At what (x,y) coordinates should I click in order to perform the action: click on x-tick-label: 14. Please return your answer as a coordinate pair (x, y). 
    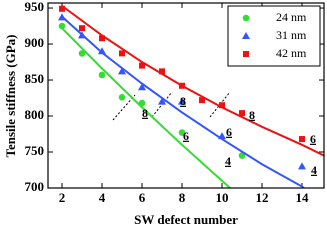
    Looking at the image, I should click on (303, 197).